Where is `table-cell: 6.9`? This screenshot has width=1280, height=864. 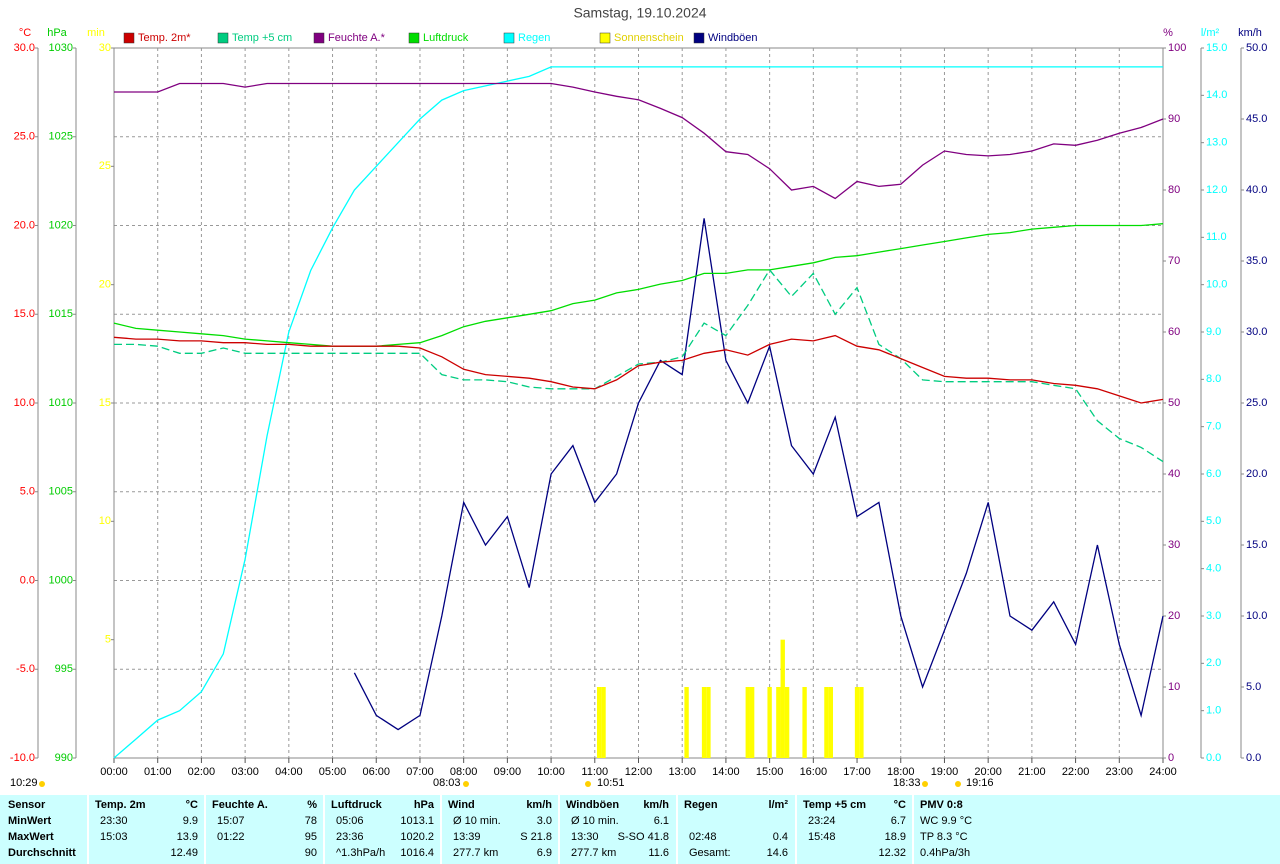 table-cell: 6.9 is located at coordinates (544, 853).